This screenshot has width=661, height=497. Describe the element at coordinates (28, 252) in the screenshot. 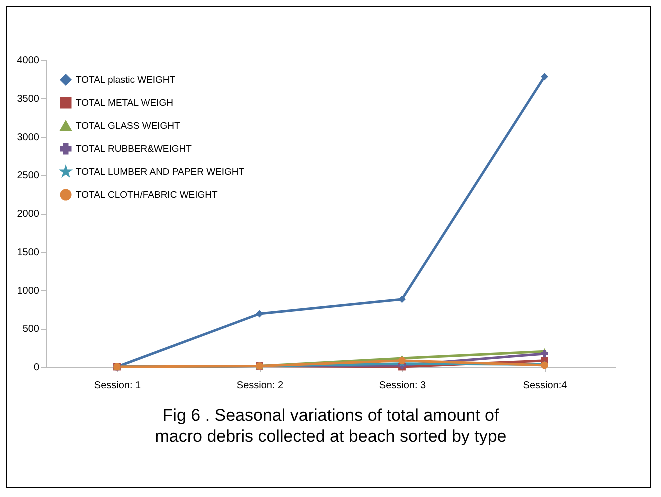

I see `y-tick-label: 1500` at that location.